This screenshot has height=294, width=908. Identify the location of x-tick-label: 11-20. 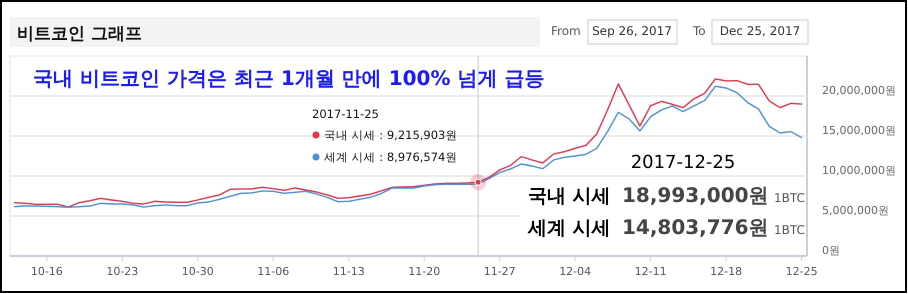
(424, 271).